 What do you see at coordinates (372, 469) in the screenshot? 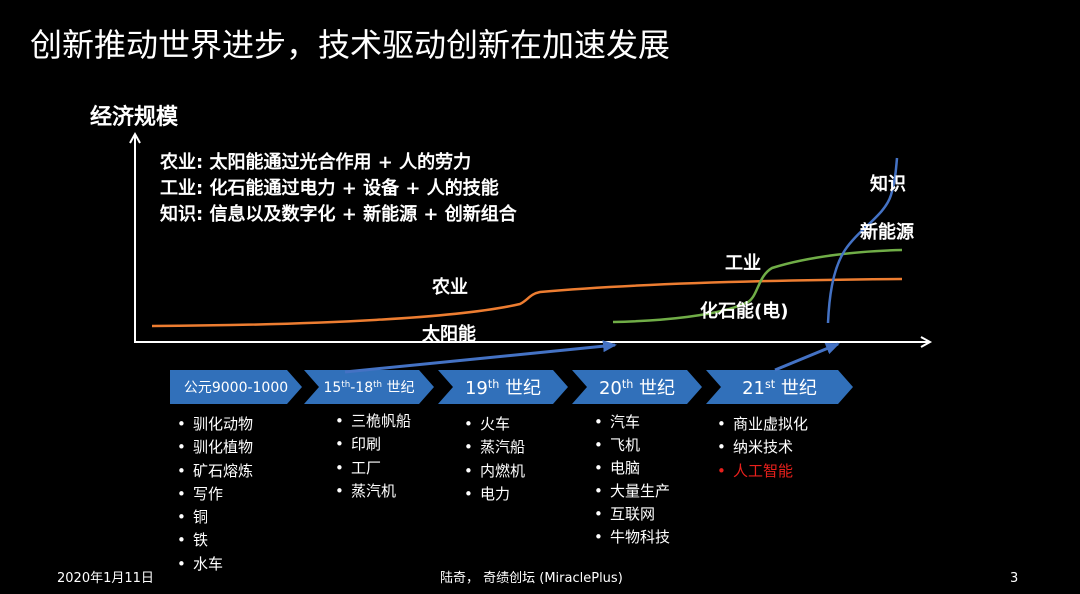
I see `innovation-item: 工厂` at bounding box center [372, 469].